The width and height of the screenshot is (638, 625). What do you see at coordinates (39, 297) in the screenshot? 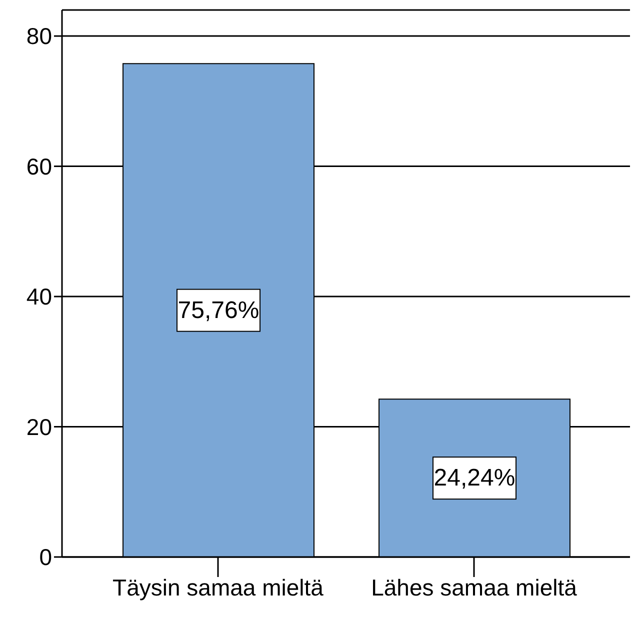
I see `y-tick-label: 40` at bounding box center [39, 297].